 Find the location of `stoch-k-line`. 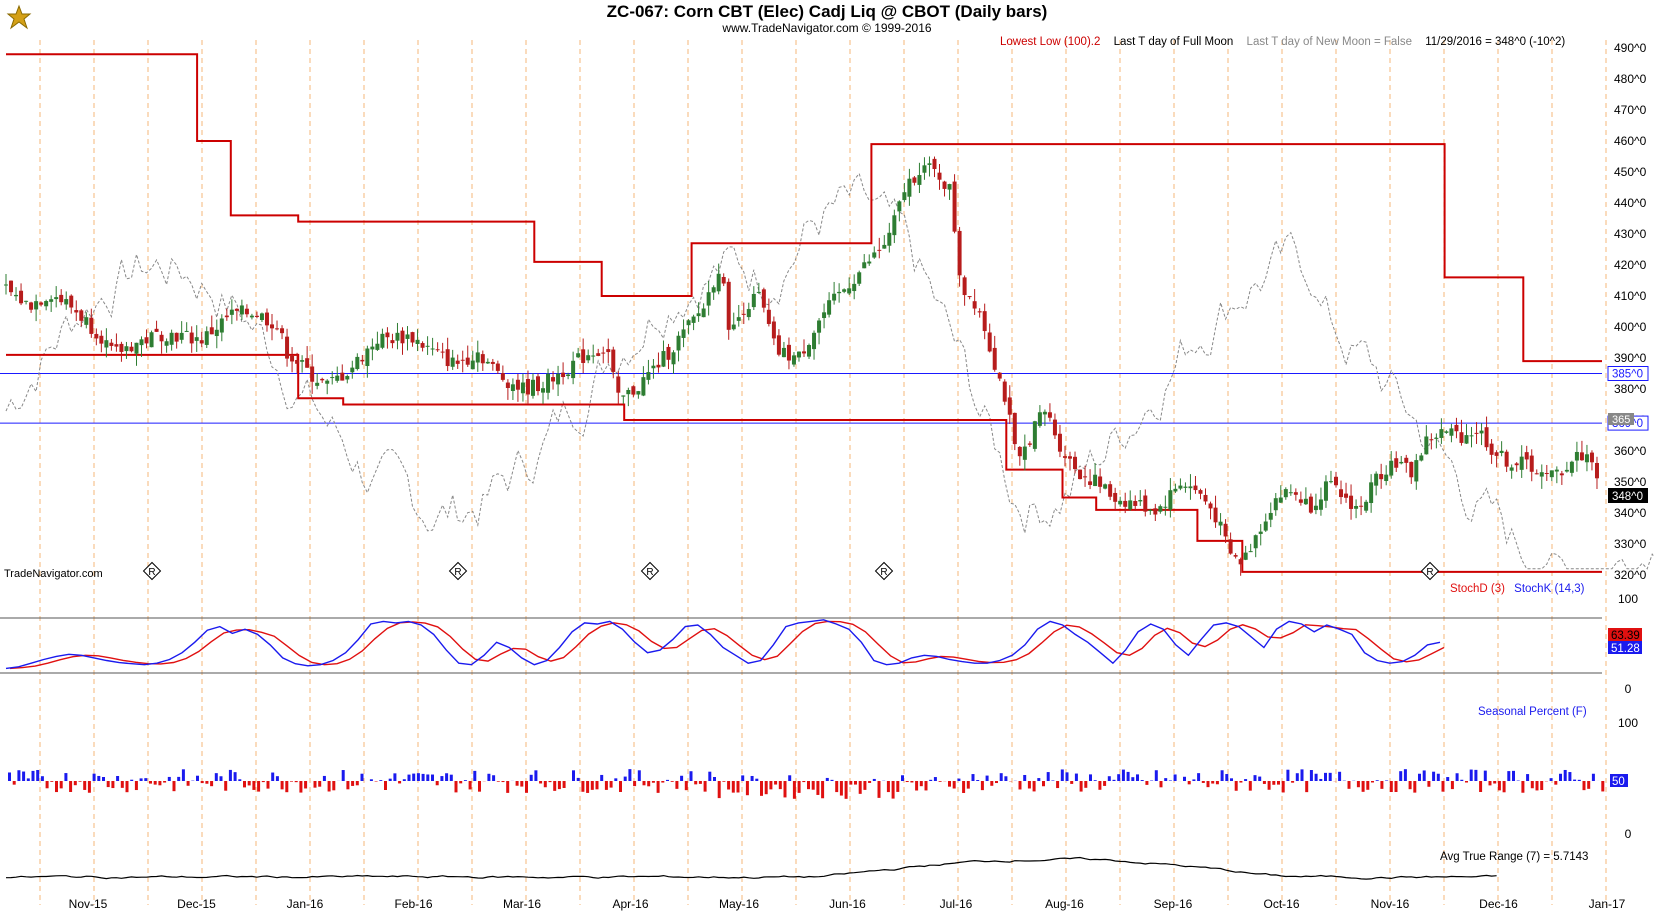

stoch-k-line is located at coordinates (723, 644).